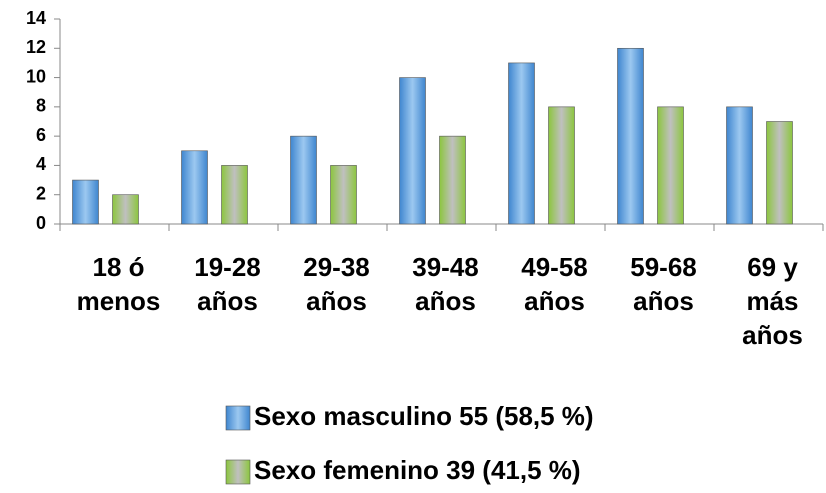 The image size is (826, 493). Describe the element at coordinates (41, 193) in the screenshot. I see `y-tick-label: 2` at that location.